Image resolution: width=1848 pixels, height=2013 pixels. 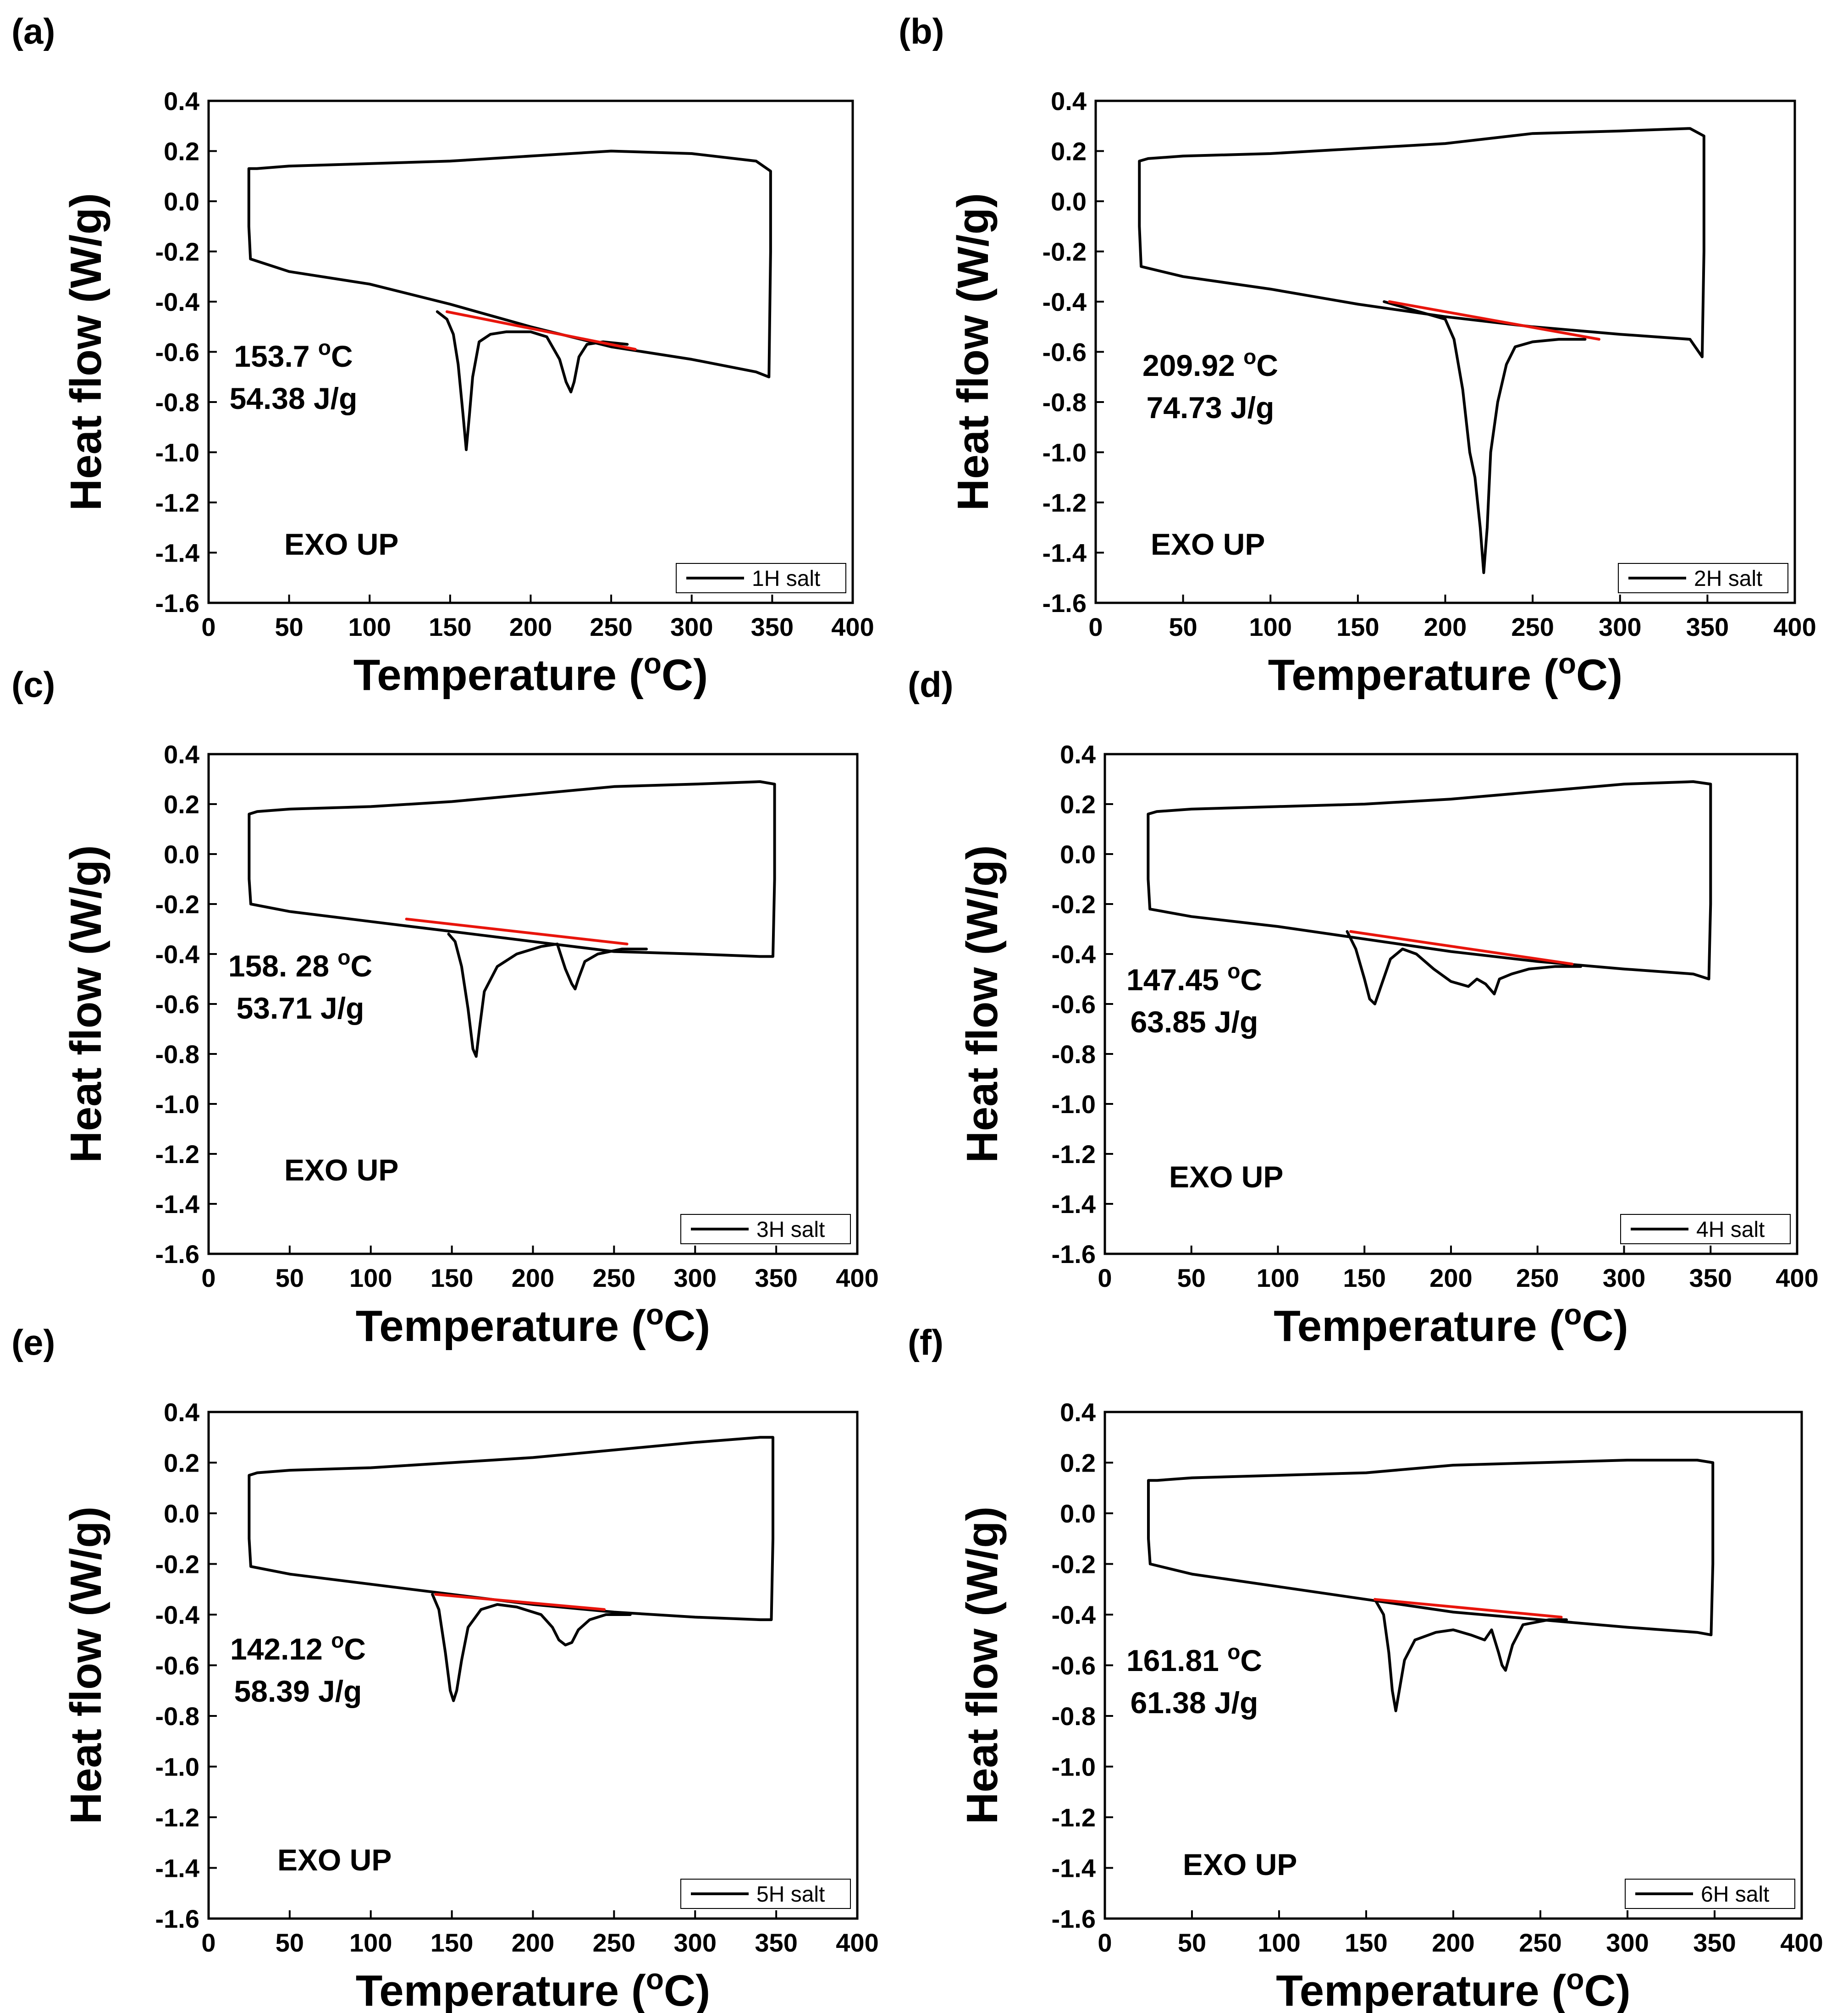 I want to click on enthalpy-annotation: 54.38 J/g, so click(x=294, y=398).